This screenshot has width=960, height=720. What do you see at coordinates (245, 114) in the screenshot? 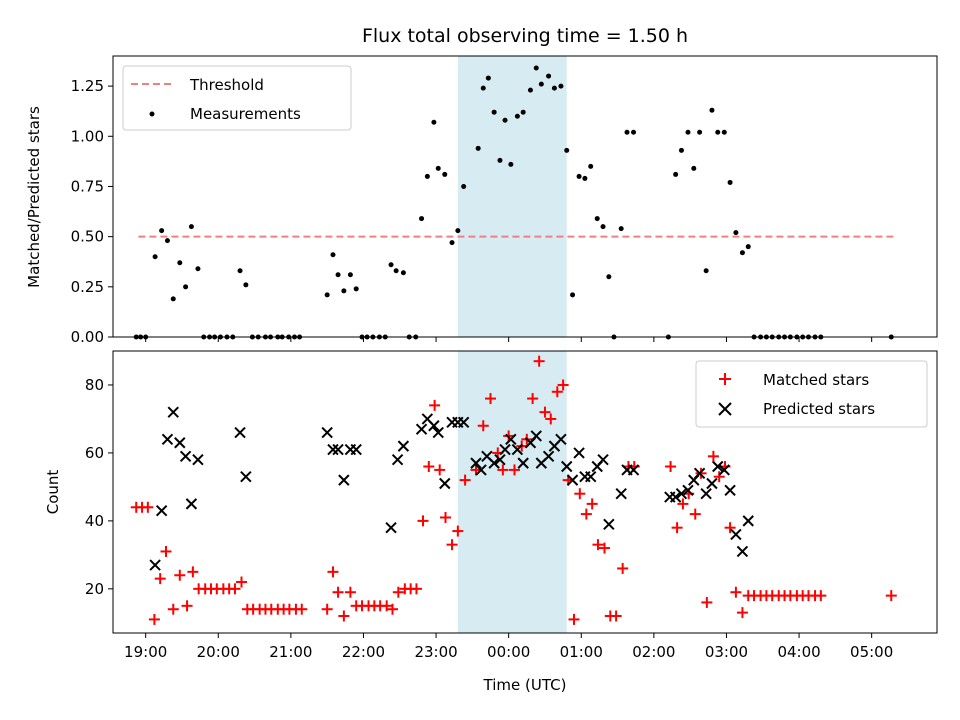
I see `legend-measurements-label: Measurements` at bounding box center [245, 114].